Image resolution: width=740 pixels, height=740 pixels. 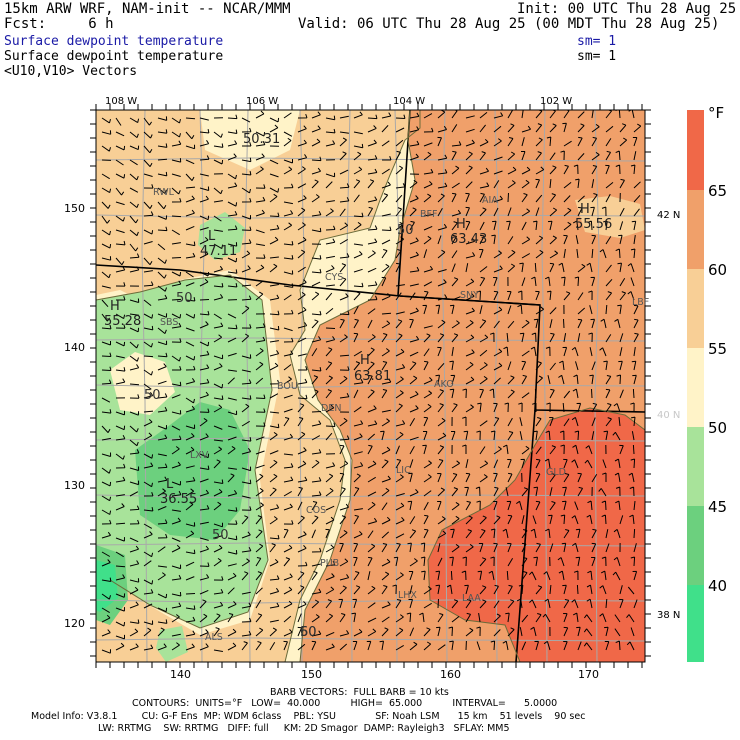 I want to click on field-title-secondary: Surface dewpoint temperature, so click(x=114, y=56).